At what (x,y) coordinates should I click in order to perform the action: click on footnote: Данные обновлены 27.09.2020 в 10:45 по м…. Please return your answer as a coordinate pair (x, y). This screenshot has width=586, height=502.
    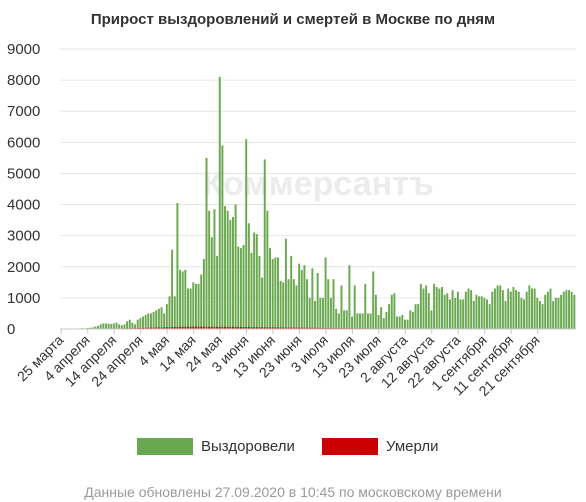
    Looking at the image, I should click on (293, 492).